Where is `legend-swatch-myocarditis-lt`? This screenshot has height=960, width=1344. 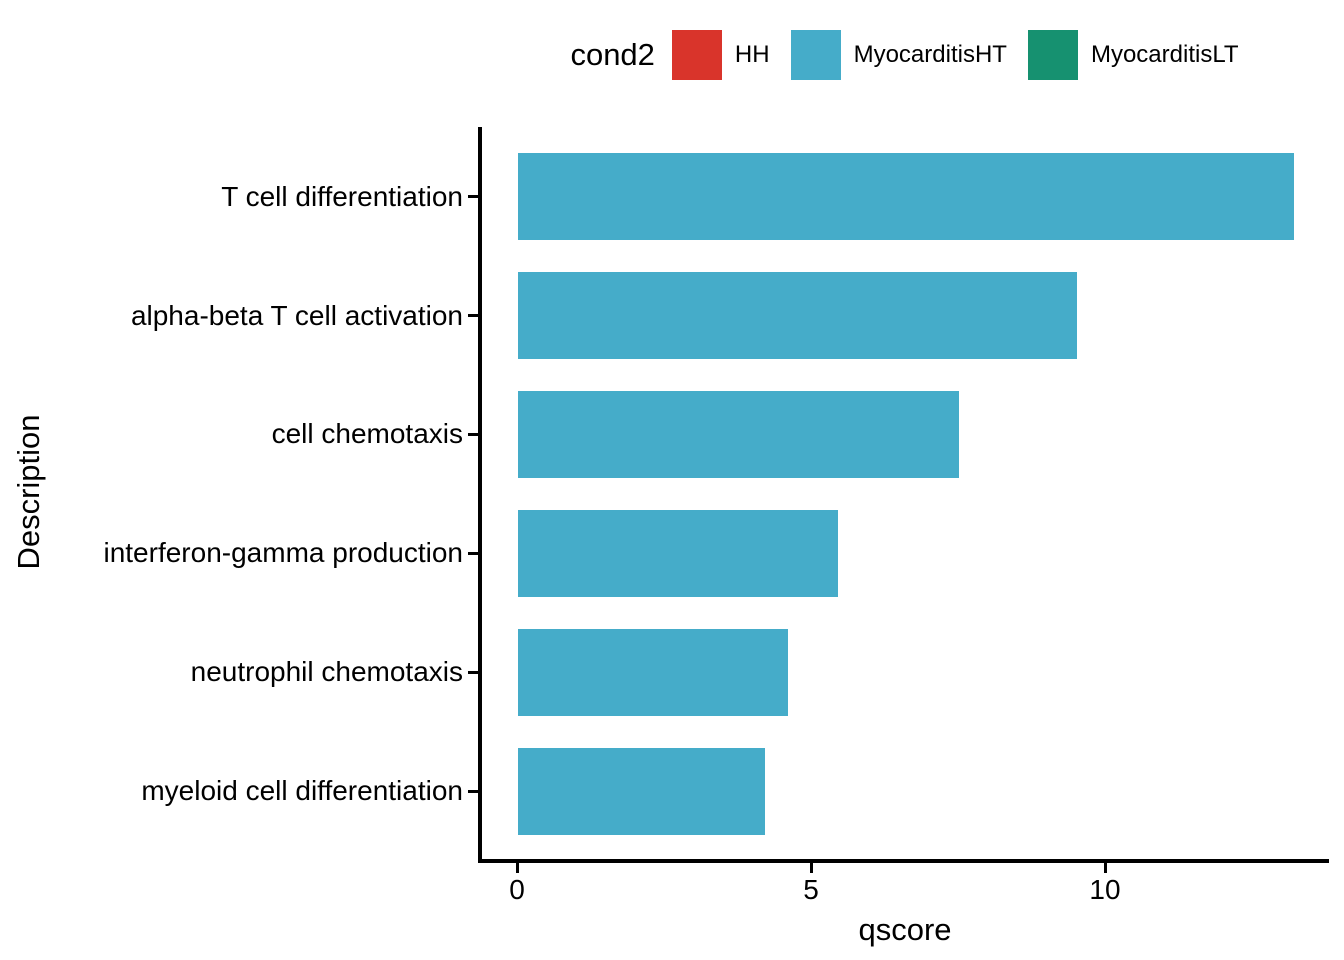
legend-swatch-myocarditis-lt is located at coordinates (1052, 55).